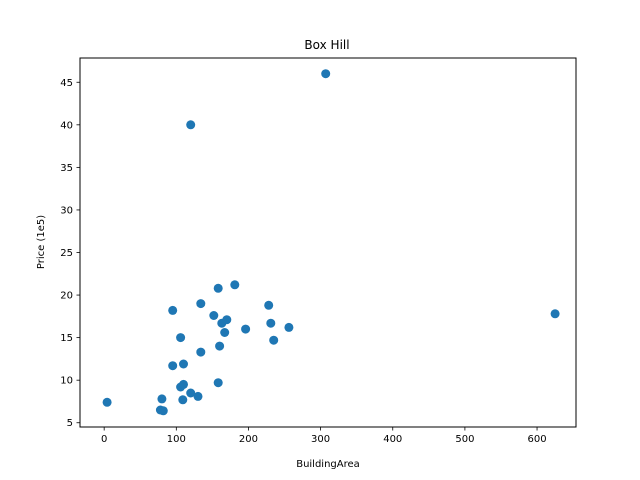  Describe the element at coordinates (536, 439) in the screenshot. I see `x-tick-label: 600` at that location.